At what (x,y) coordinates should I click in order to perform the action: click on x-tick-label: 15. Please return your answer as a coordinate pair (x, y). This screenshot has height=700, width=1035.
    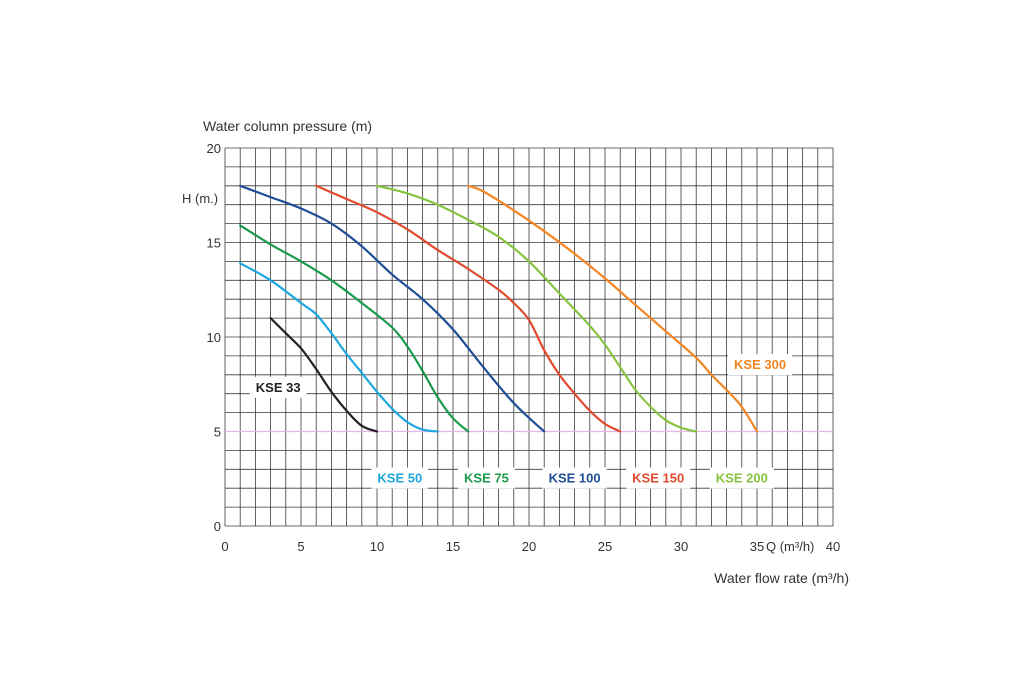
    Looking at the image, I should click on (453, 546).